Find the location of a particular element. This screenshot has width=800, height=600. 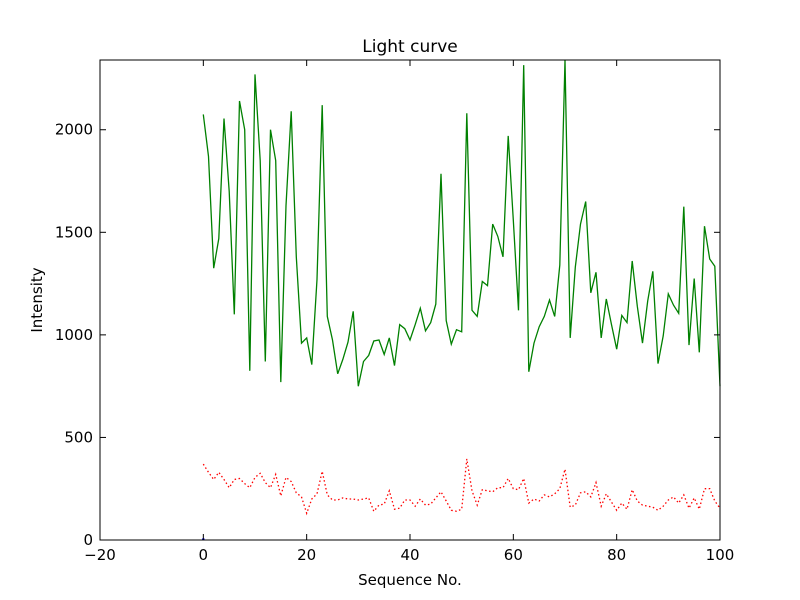

x-tick-label: 80 is located at coordinates (616, 555).